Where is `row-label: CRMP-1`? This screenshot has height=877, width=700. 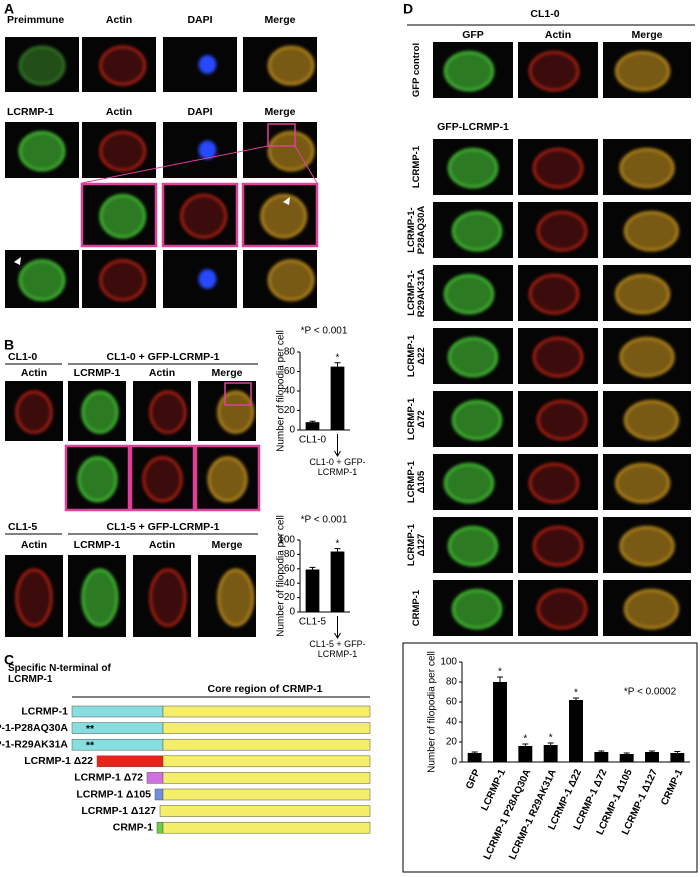
row-label: CRMP-1 is located at coordinates (416, 608).